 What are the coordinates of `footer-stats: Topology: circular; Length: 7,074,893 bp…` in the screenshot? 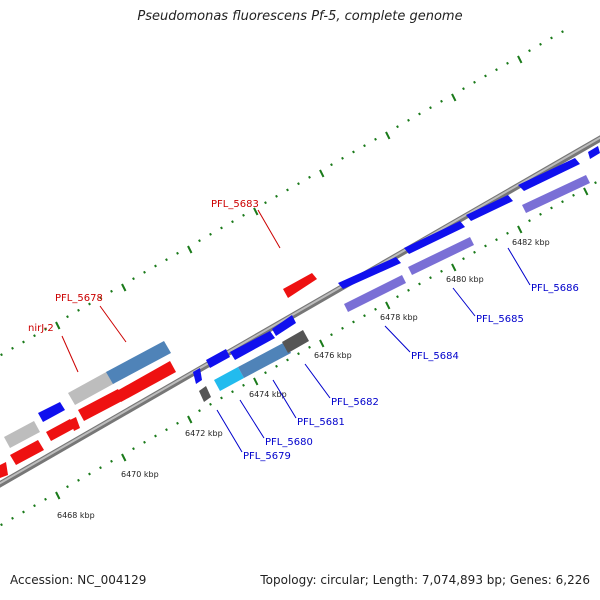 It's located at (425, 580).